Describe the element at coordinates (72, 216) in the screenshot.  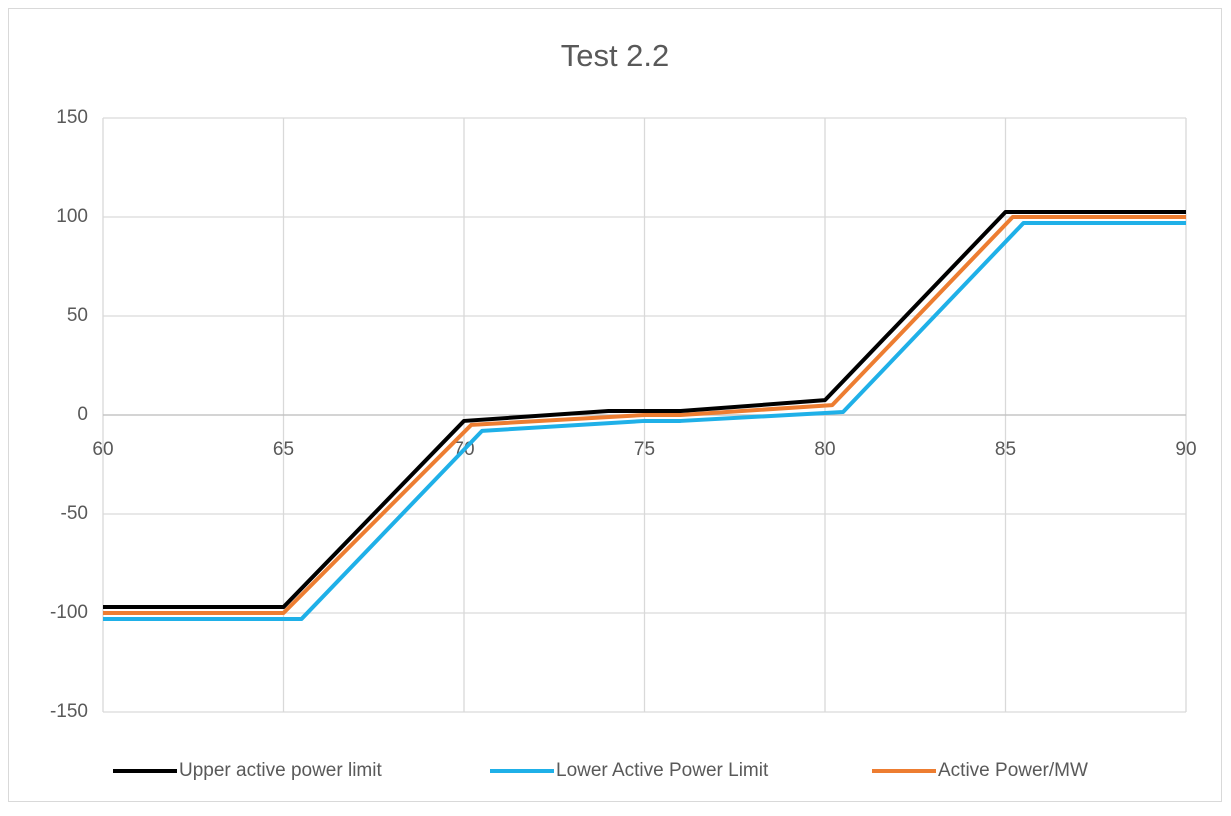
I see `y-tick-label: 100` at that location.